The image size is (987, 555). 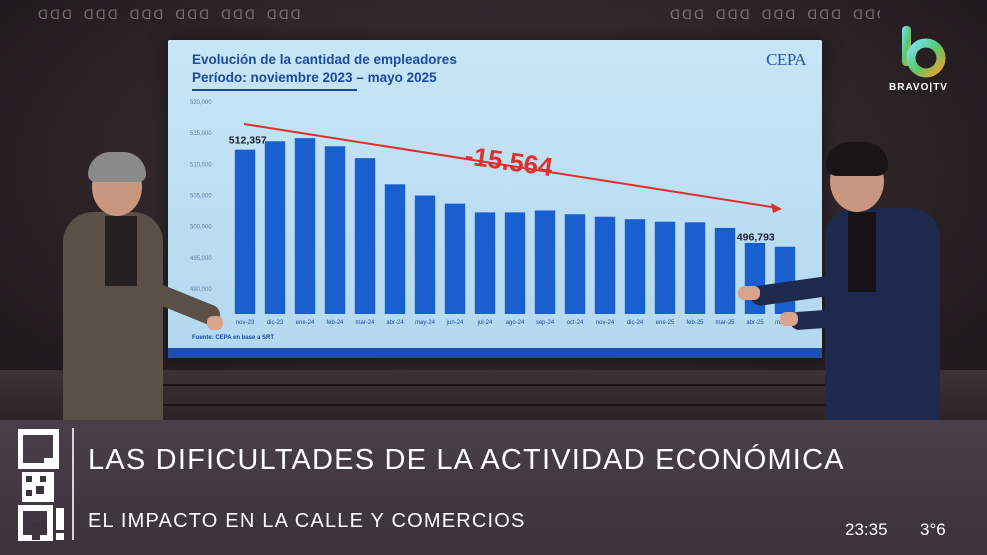 I want to click on x-tick-label: feb-25, so click(x=695, y=323).